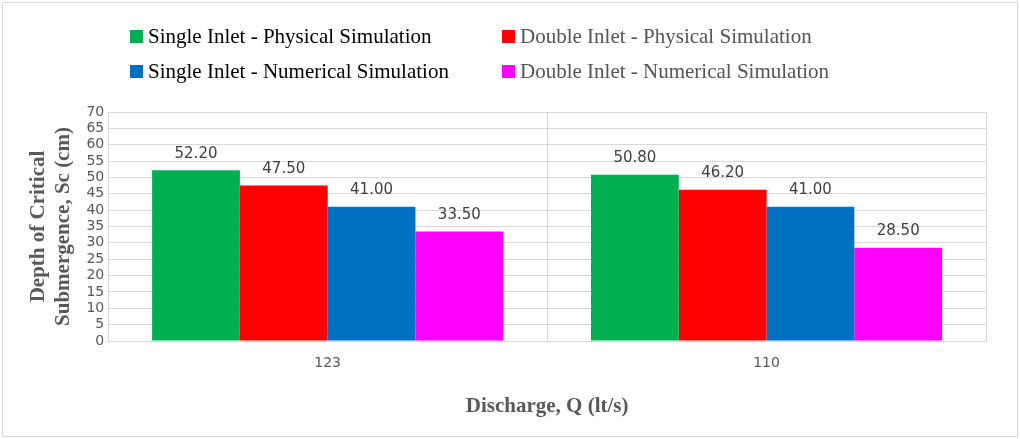 The width and height of the screenshot is (1020, 439). What do you see at coordinates (95, 110) in the screenshot?
I see `y-tick-label: 70` at bounding box center [95, 110].